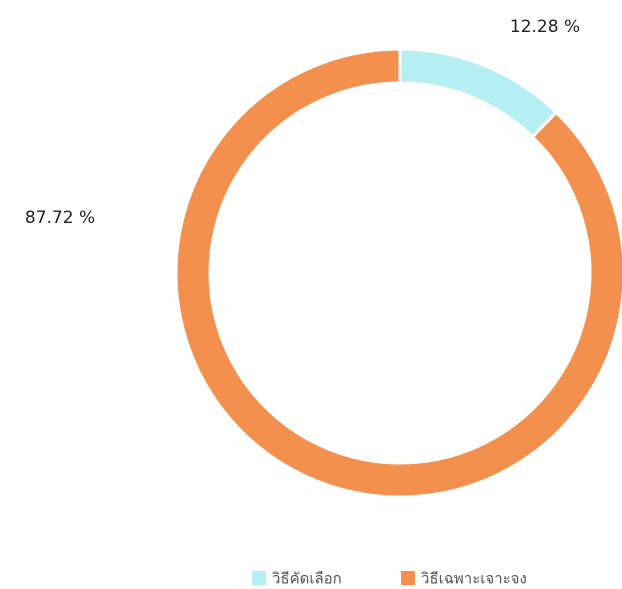  Describe the element at coordinates (60, 218) in the screenshot. I see `data-label: 87.72 %` at that location.